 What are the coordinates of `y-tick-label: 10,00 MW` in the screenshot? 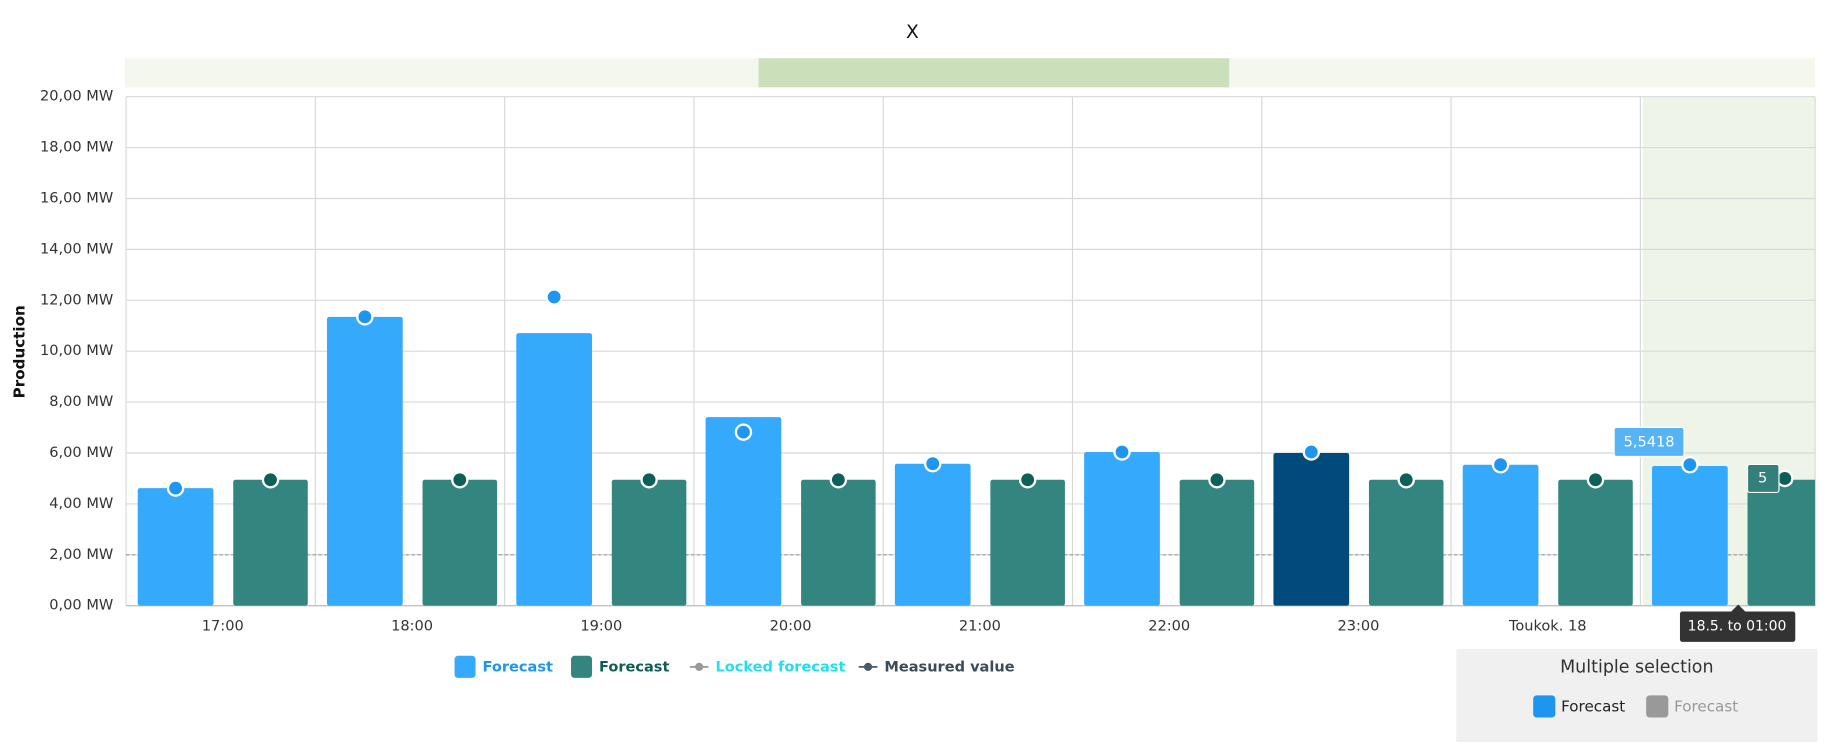 It's located at (76, 350).